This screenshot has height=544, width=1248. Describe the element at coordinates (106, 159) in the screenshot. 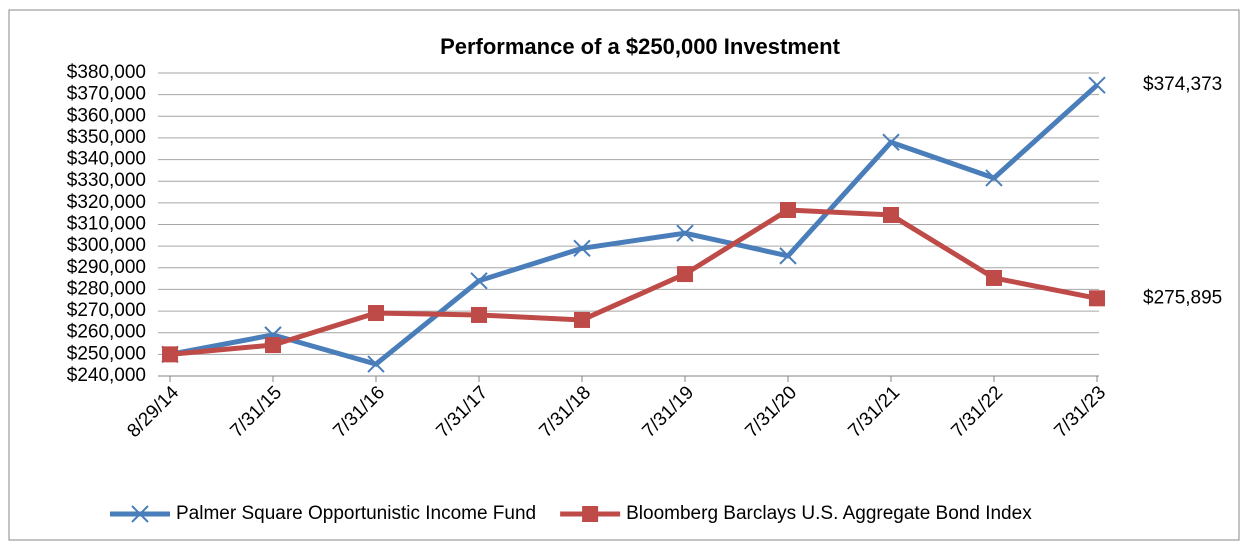

I see `y-tick-label: $340,000` at that location.